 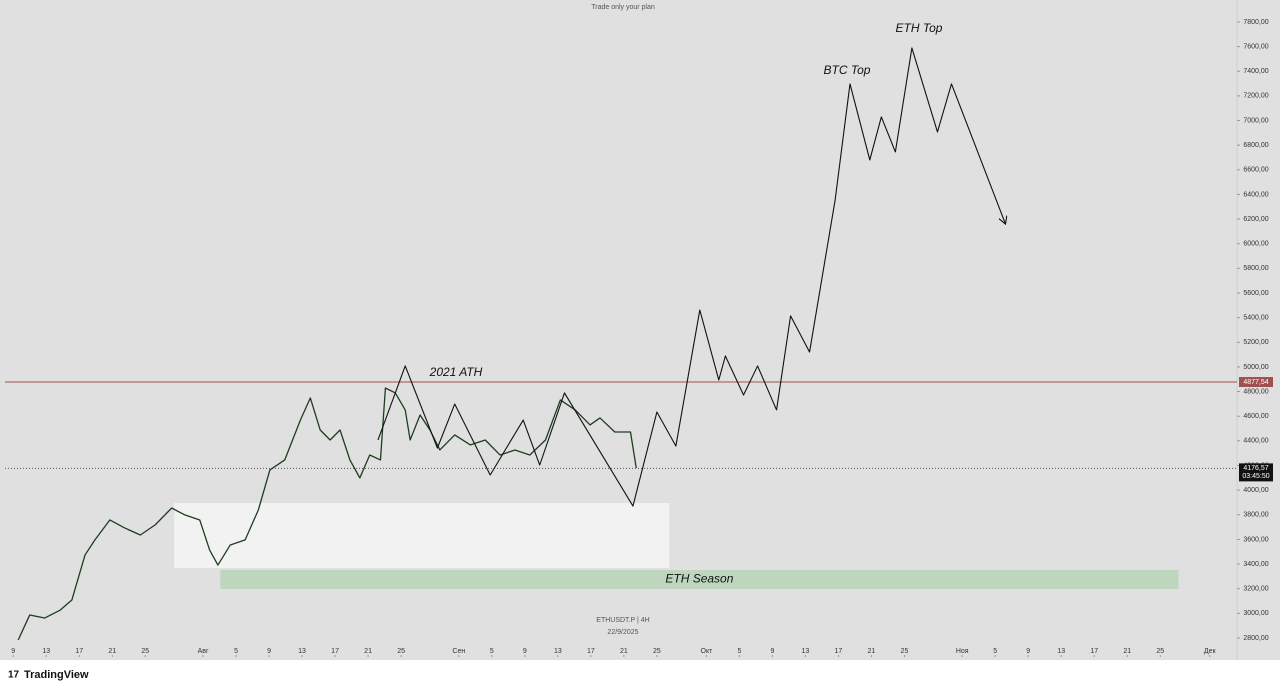 I want to click on y-tick-label: 3800,00, so click(x=1255, y=515).